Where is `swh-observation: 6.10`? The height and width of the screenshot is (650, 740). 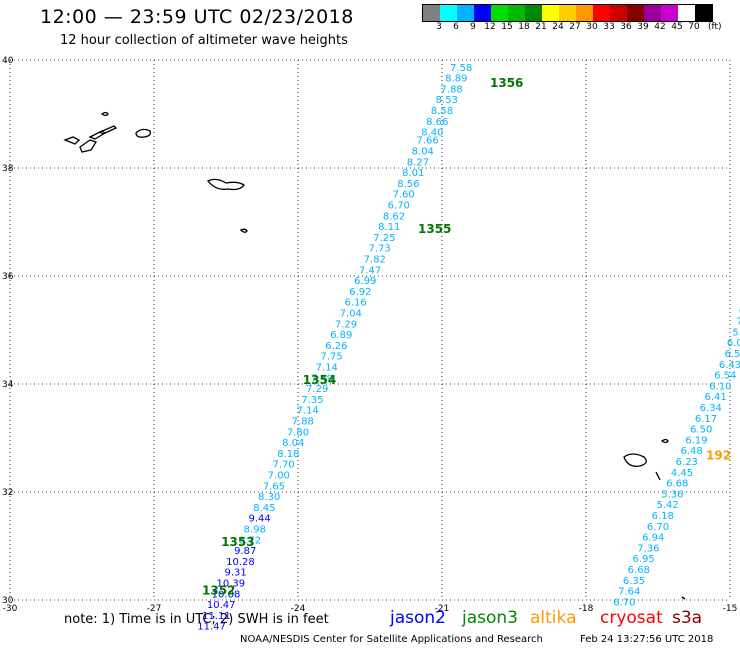 swh-observation: 6.10 is located at coordinates (720, 386).